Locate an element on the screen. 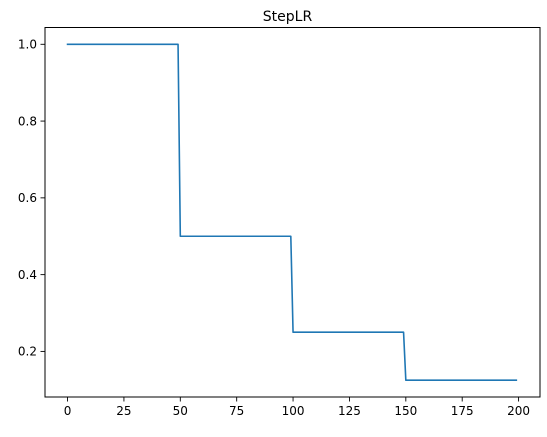  y-axis-ticks: 0.2 0.4 0.6 0.8 1.0 is located at coordinates (31, 198).